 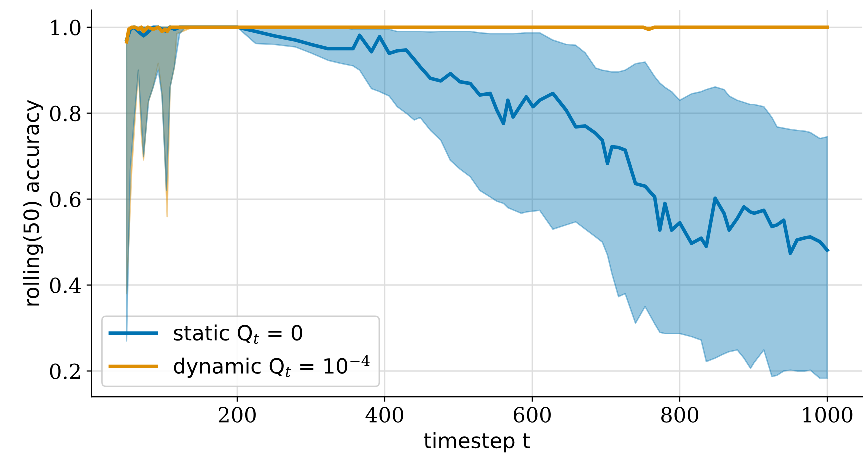 I want to click on x-axis-title: timestep t, so click(x=477, y=442).